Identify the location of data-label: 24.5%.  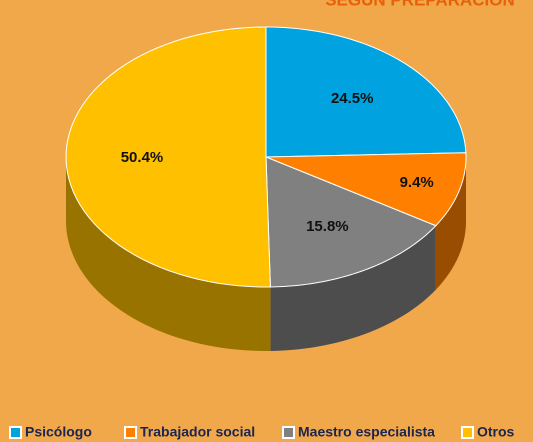
(352, 98).